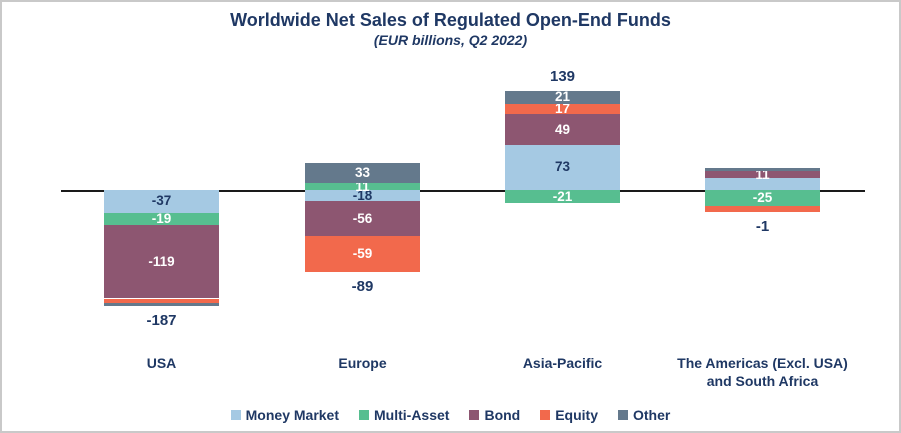 Image resolution: width=901 pixels, height=433 pixels. I want to click on segment-value-label-asia-pacific-other: 21, so click(562, 97).